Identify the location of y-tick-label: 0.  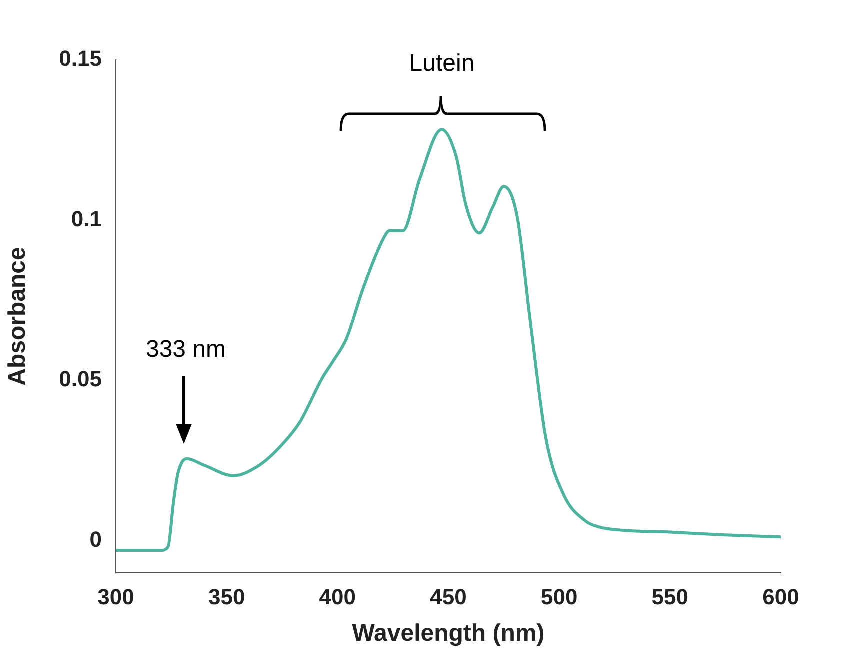
(96, 539).